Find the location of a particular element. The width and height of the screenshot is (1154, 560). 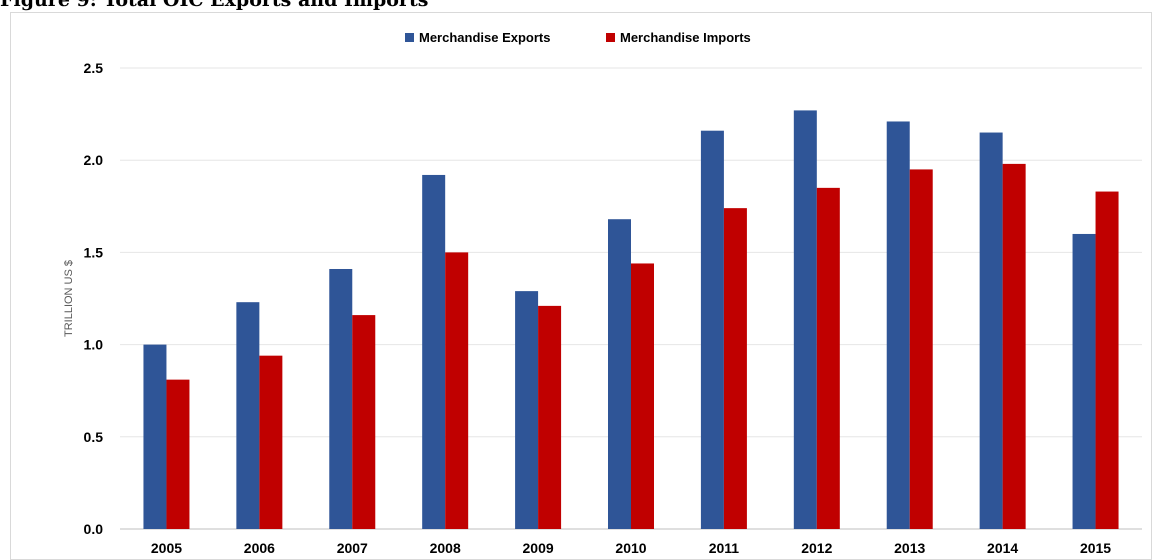

y-tick-label: 1.0 is located at coordinates (94, 345).